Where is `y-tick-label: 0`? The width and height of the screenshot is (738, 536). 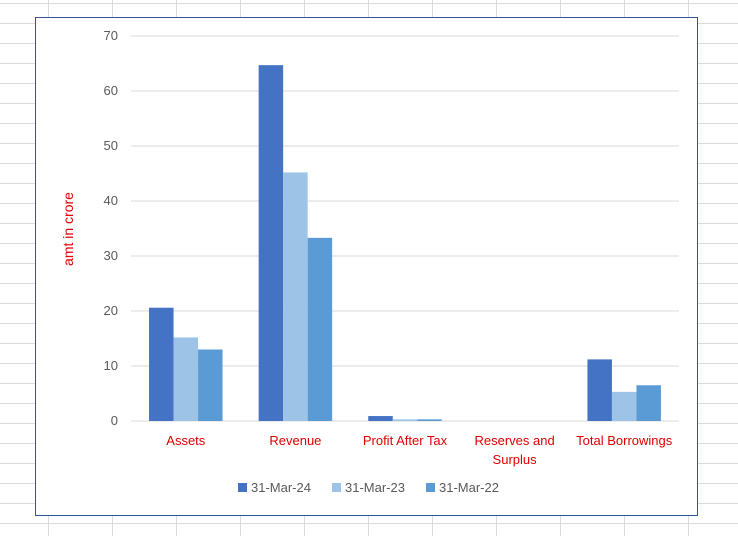
y-tick-label: 0 is located at coordinates (114, 420).